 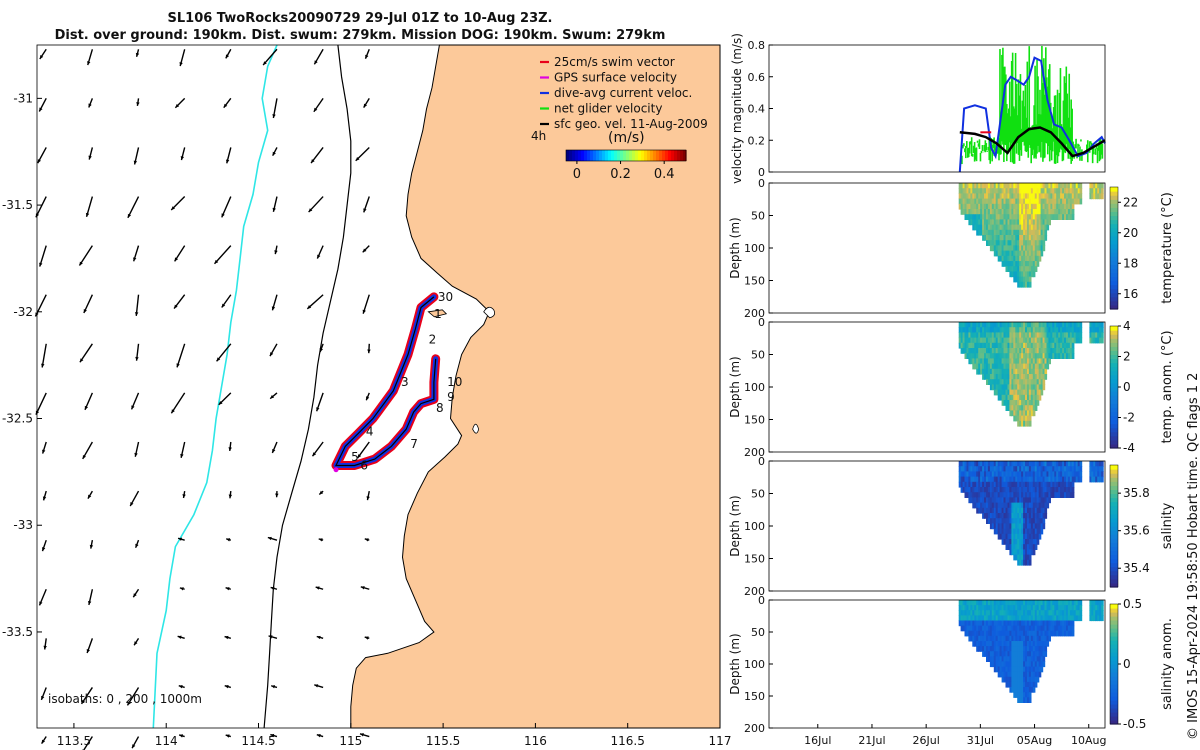 I want to click on glider-track, so click(x=386, y=381).